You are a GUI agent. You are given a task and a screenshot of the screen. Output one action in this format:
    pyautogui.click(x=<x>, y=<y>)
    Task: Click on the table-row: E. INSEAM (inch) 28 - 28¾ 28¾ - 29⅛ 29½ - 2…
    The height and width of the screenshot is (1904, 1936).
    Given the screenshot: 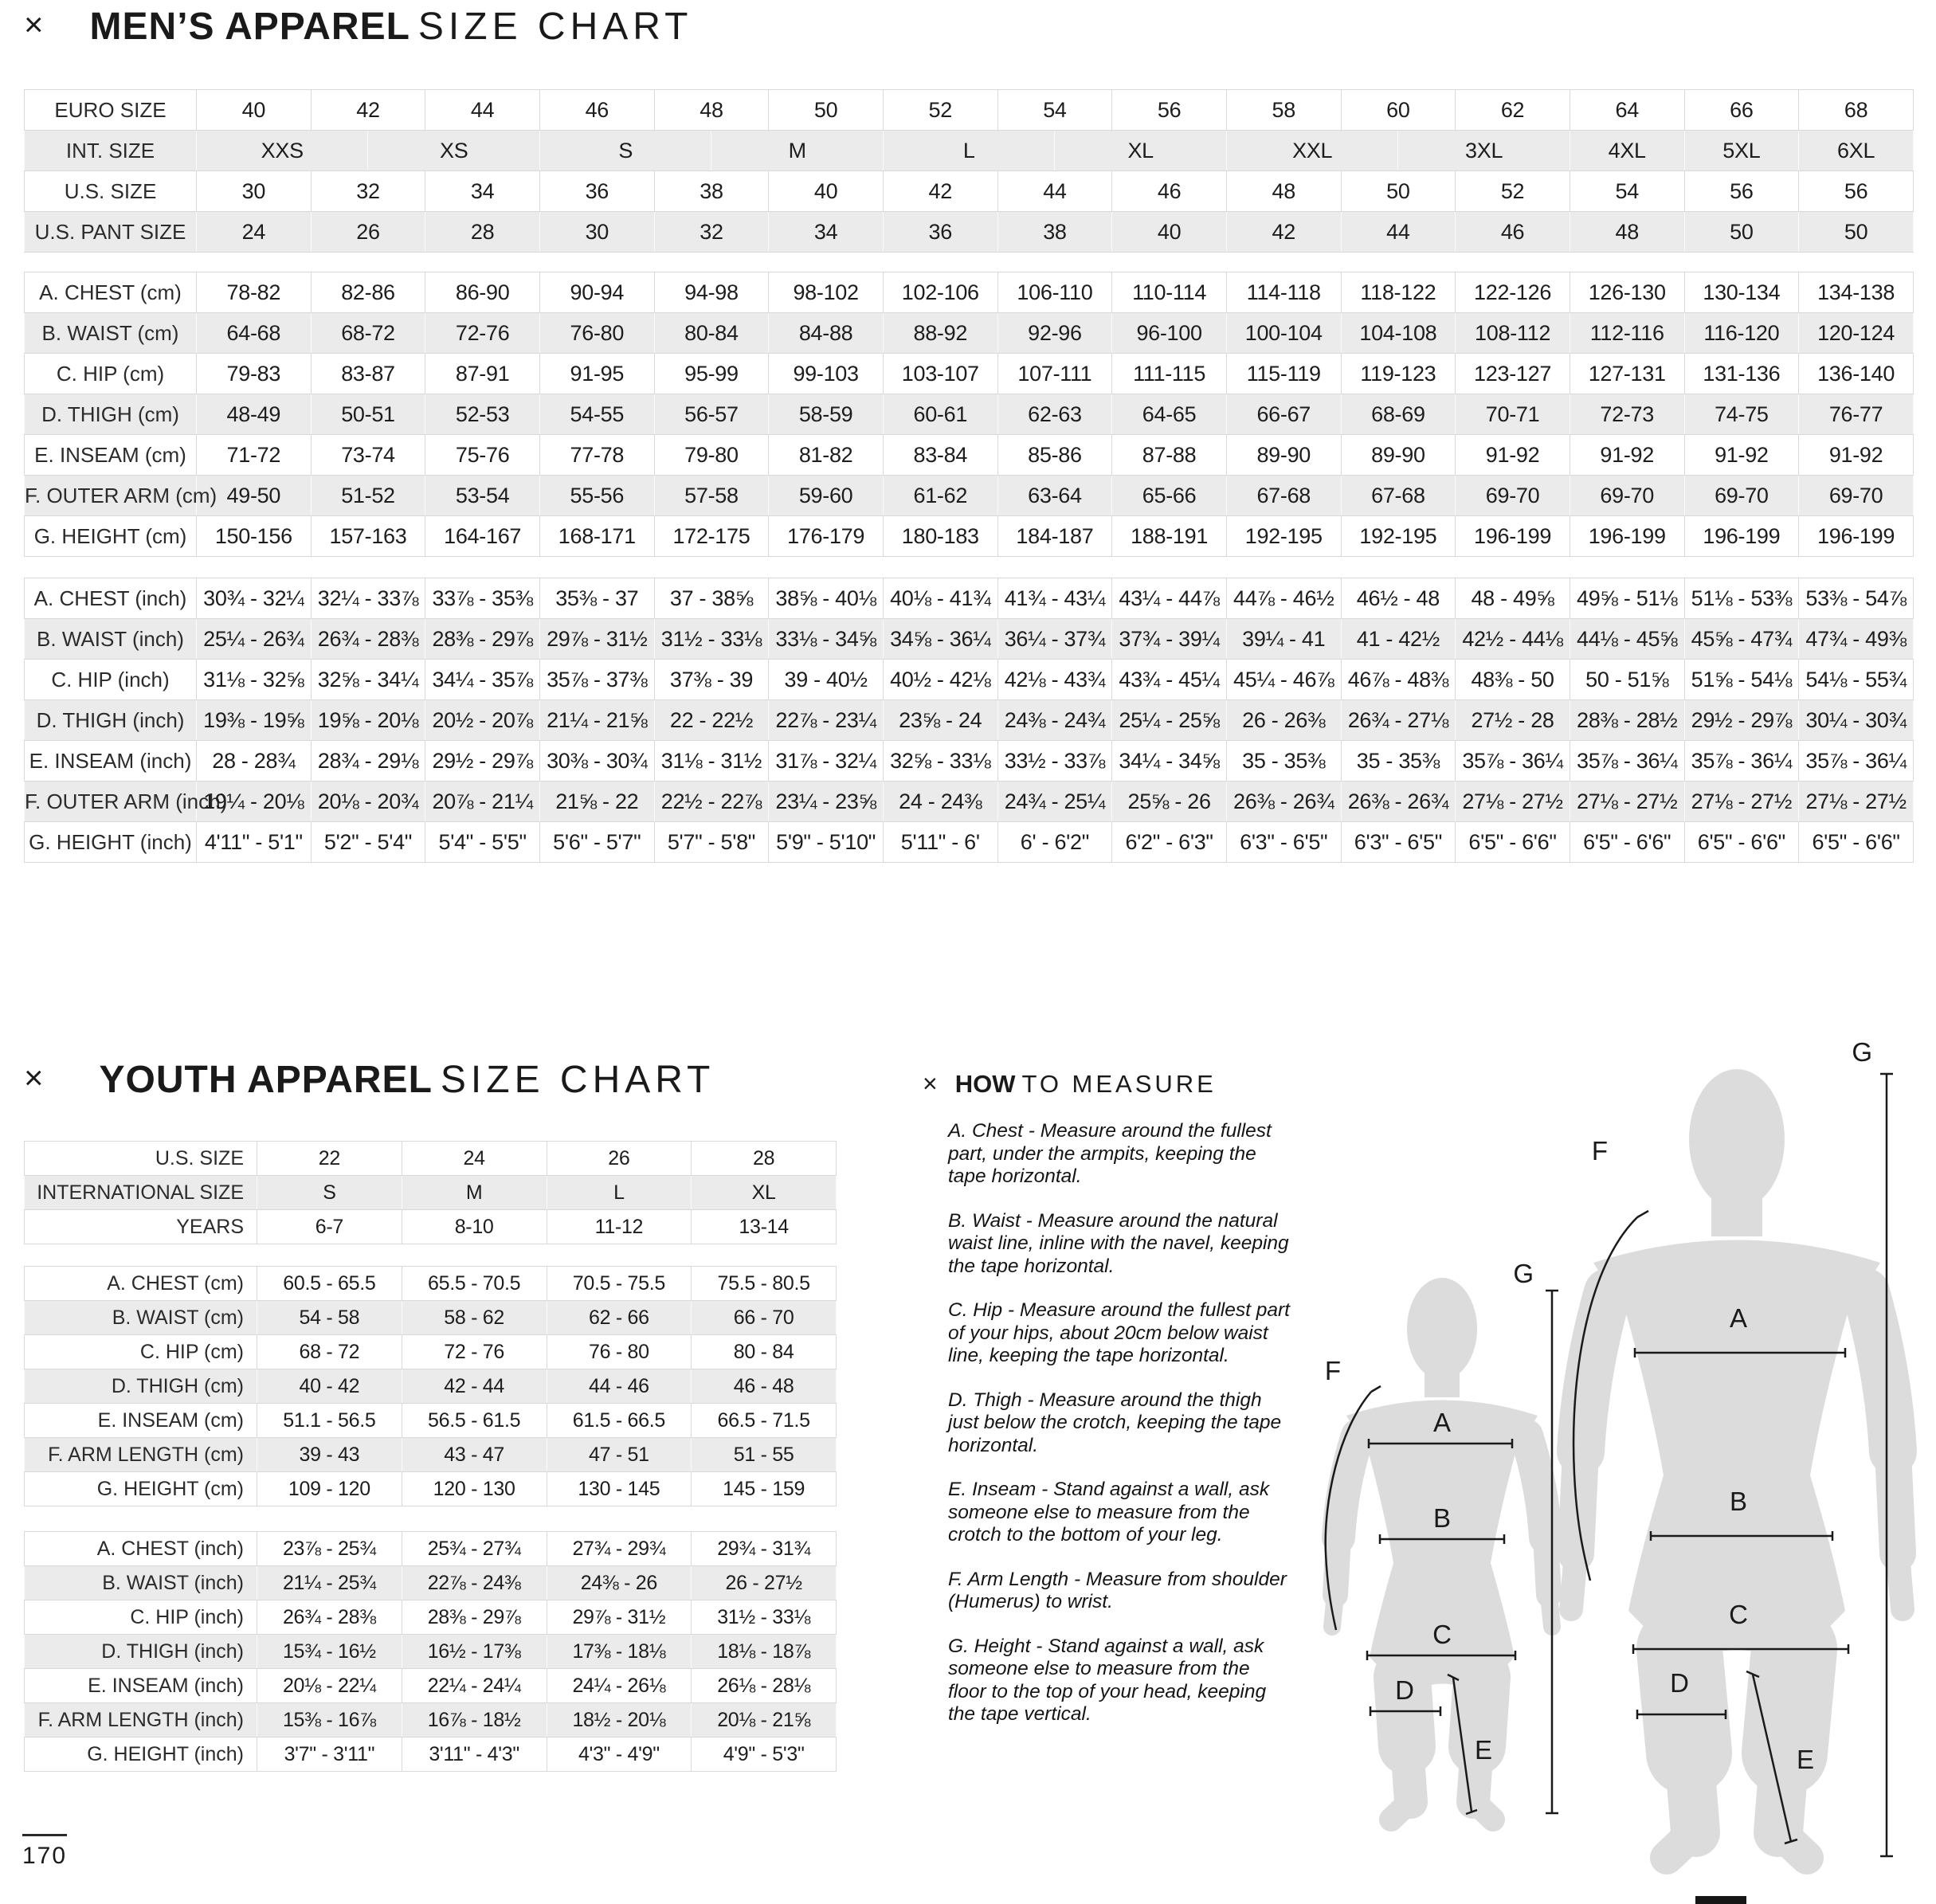 What is the action you would take?
    pyautogui.click(x=969, y=761)
    